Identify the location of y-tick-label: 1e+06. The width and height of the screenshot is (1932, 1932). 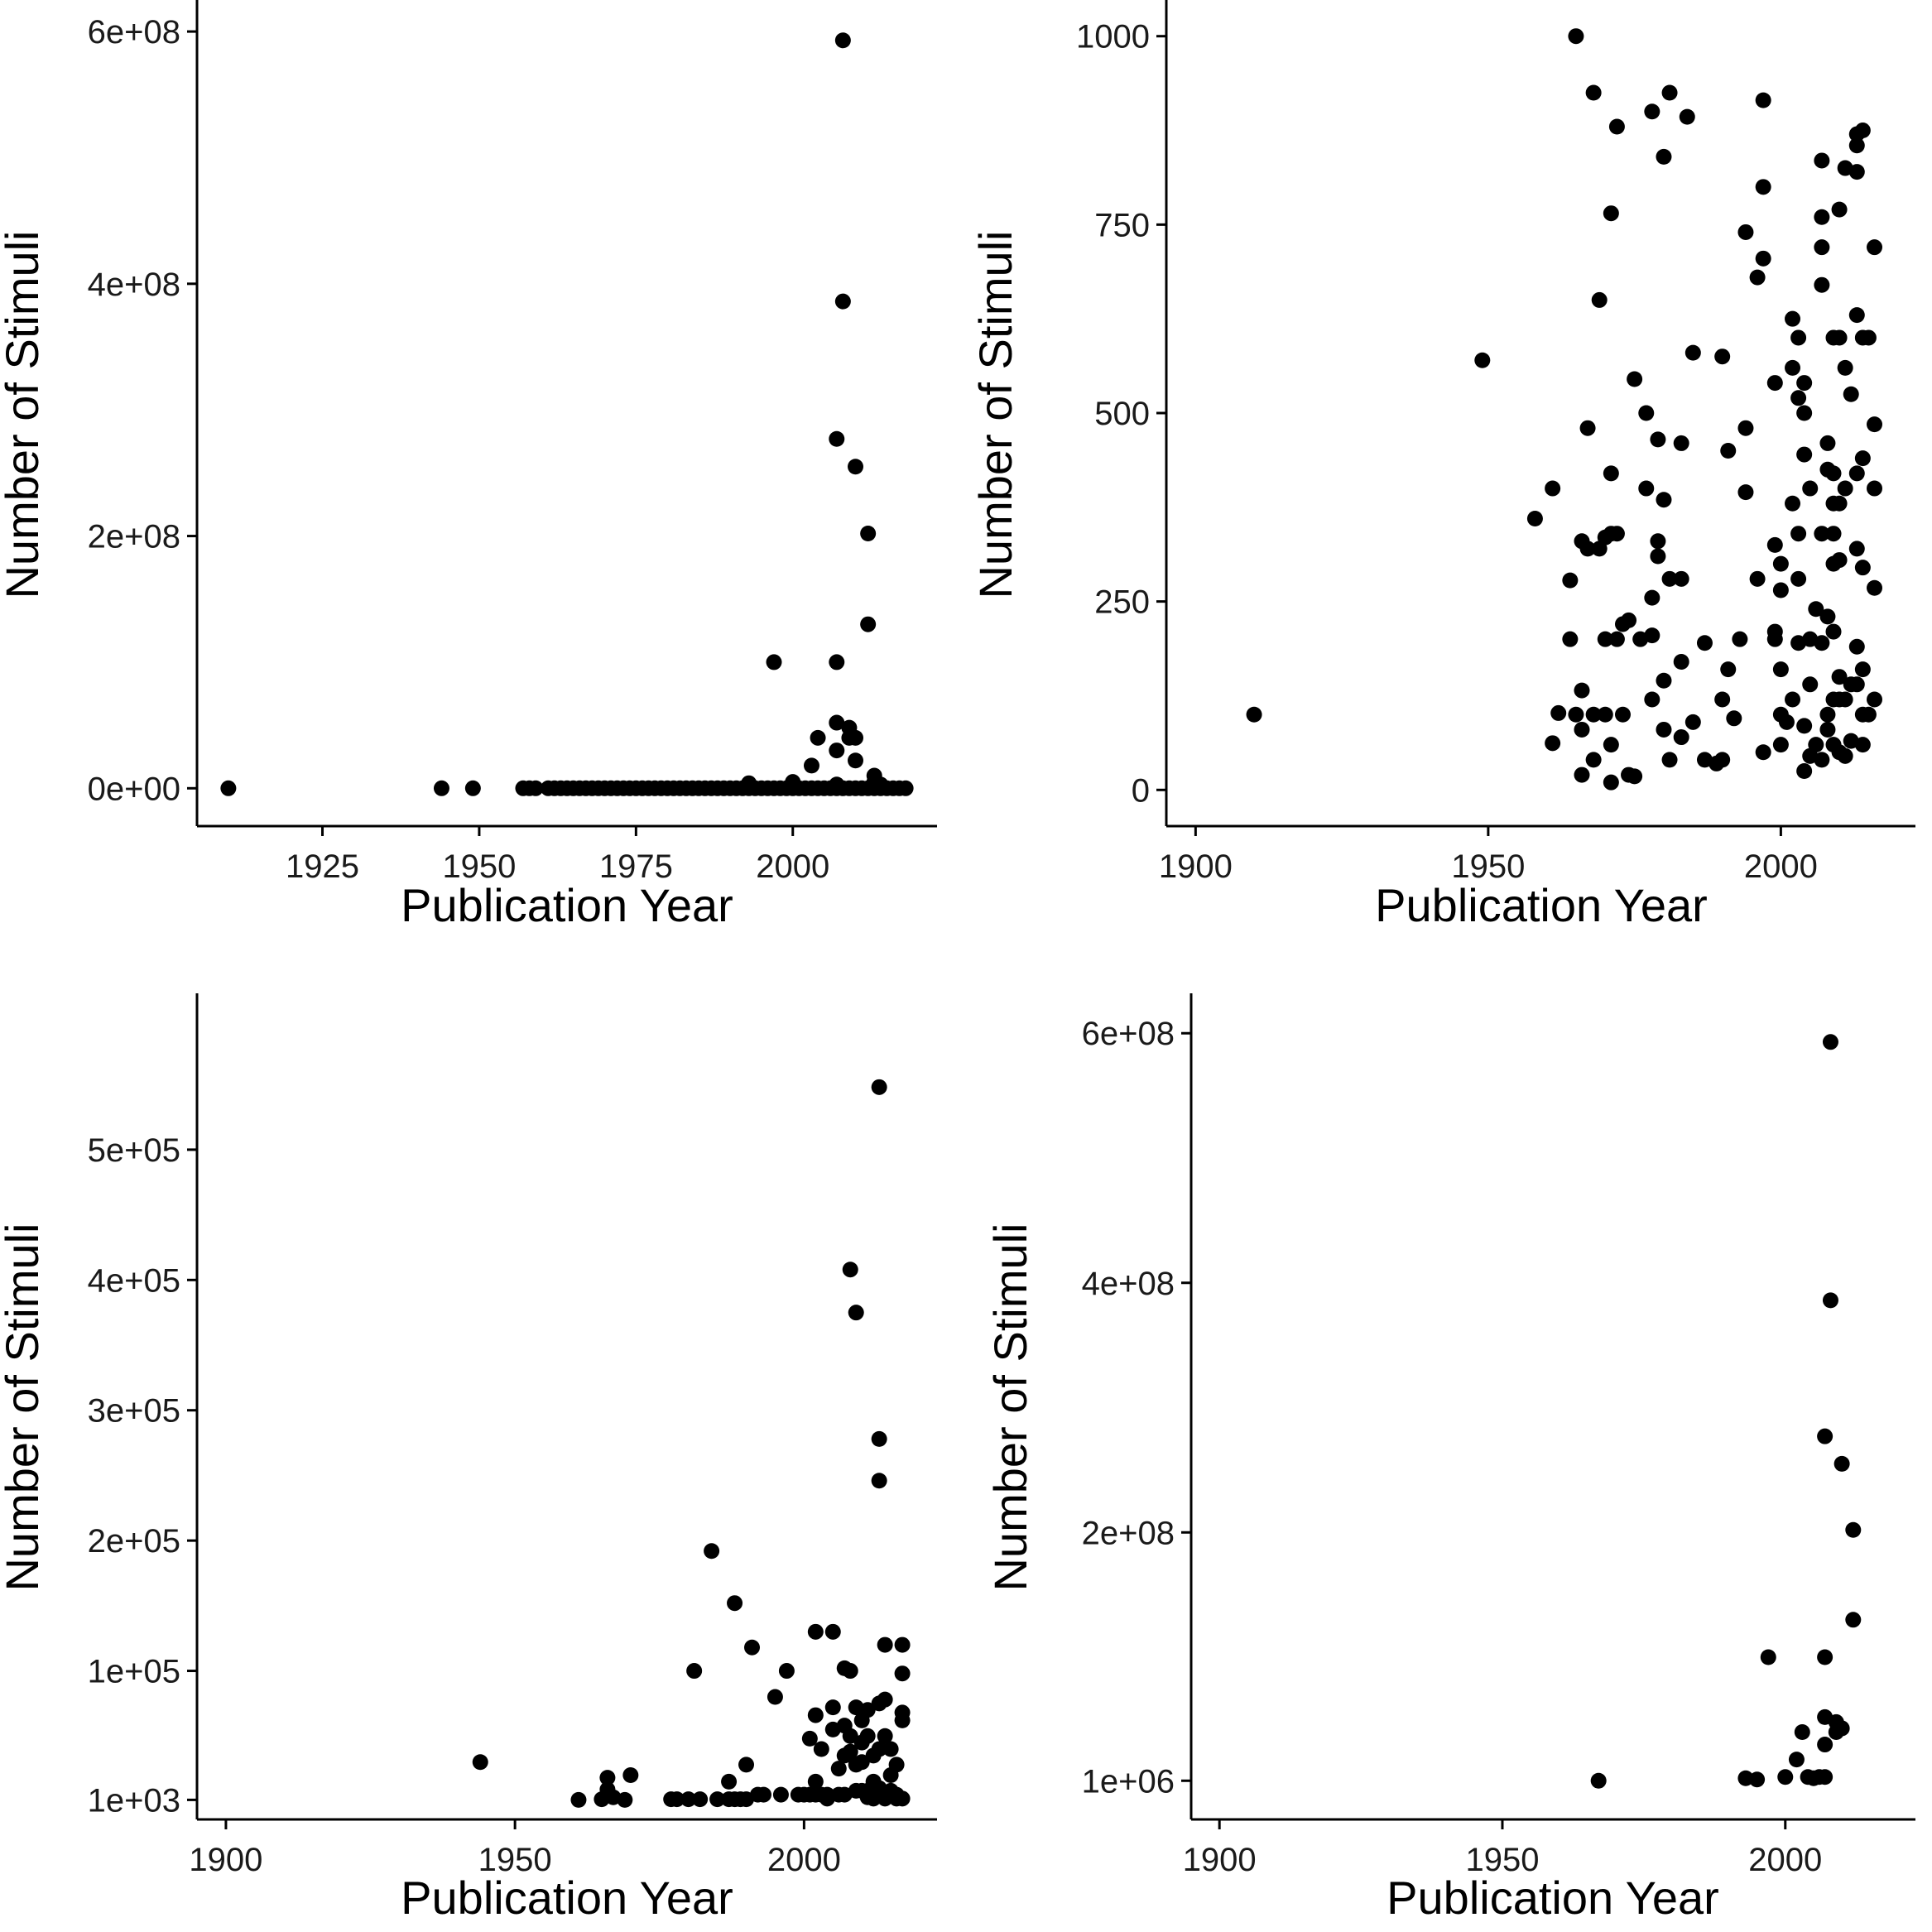
(1128, 1781).